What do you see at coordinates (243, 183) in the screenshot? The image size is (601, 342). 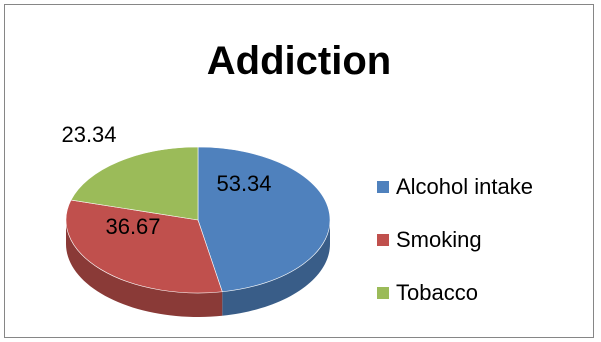 I see `data-label-0: 53.34` at bounding box center [243, 183].